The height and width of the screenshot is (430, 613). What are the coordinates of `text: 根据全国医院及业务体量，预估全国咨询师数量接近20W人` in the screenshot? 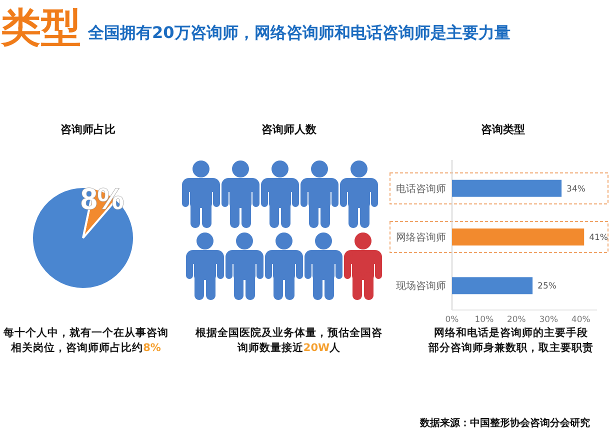 It's located at (289, 341).